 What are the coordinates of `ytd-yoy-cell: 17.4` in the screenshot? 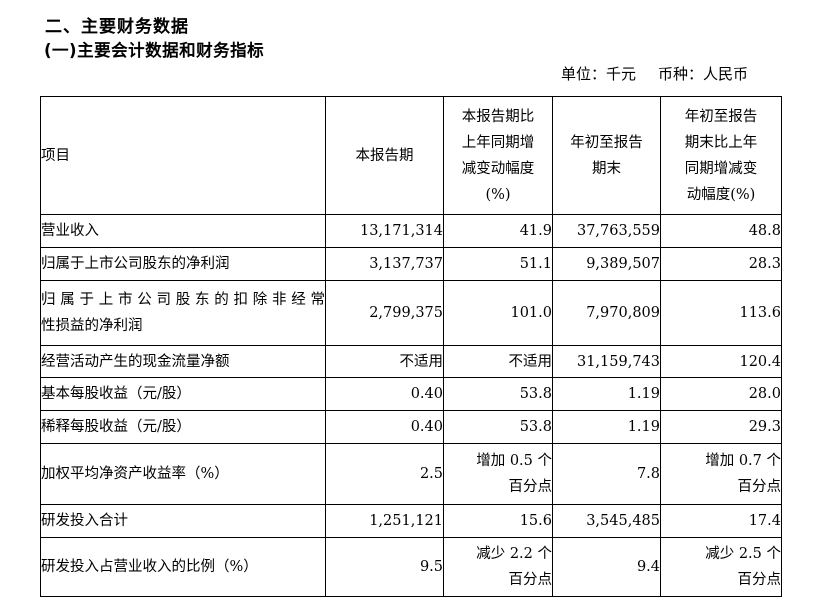 It's located at (721, 521).